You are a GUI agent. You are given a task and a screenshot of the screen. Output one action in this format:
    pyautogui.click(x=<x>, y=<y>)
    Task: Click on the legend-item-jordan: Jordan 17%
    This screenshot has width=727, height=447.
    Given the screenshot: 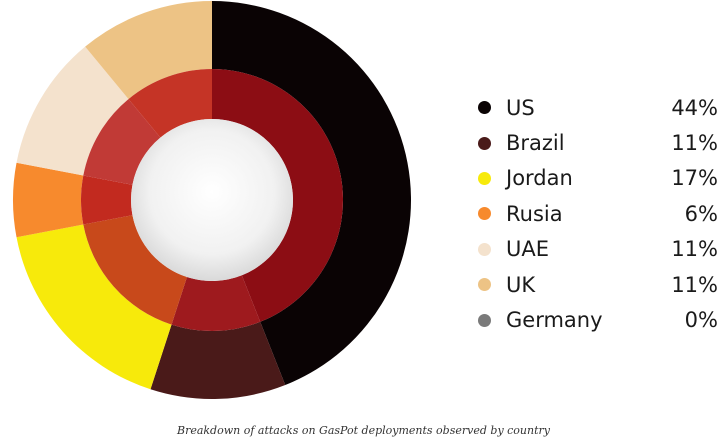 What is the action you would take?
    pyautogui.click(x=598, y=178)
    